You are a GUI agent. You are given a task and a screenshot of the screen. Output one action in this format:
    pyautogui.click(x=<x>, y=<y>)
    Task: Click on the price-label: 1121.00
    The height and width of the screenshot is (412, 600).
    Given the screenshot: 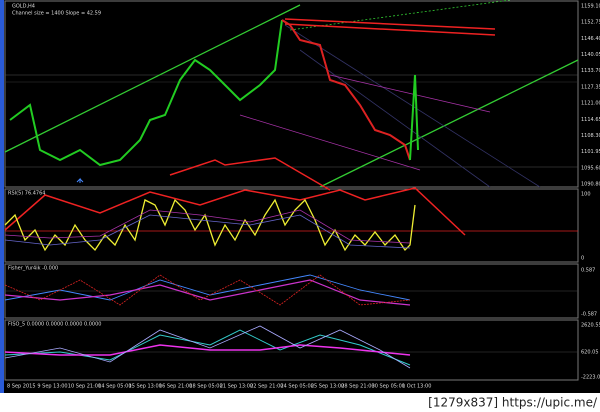 What is the action you would take?
    pyautogui.click(x=590, y=104)
    